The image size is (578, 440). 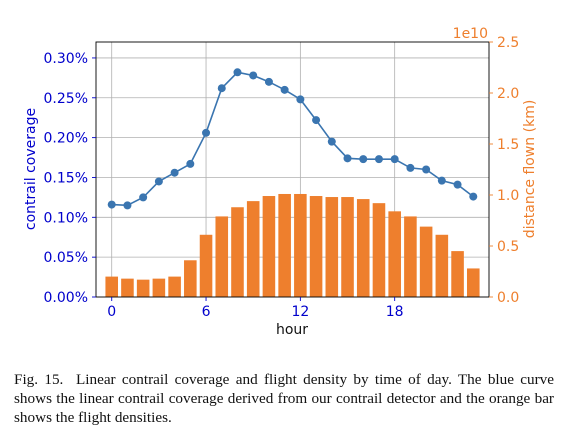 What do you see at coordinates (66, 258) in the screenshot?
I see `left-tick-label: 0.05%` at bounding box center [66, 258].